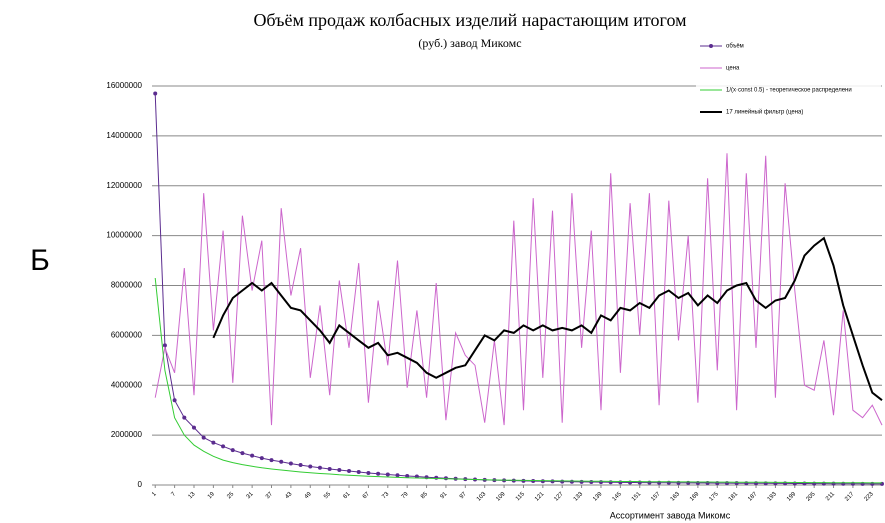 This screenshot has width=885, height=523. What do you see at coordinates (127, 285) in the screenshot?
I see `y-tick-label: 8000000` at bounding box center [127, 285].